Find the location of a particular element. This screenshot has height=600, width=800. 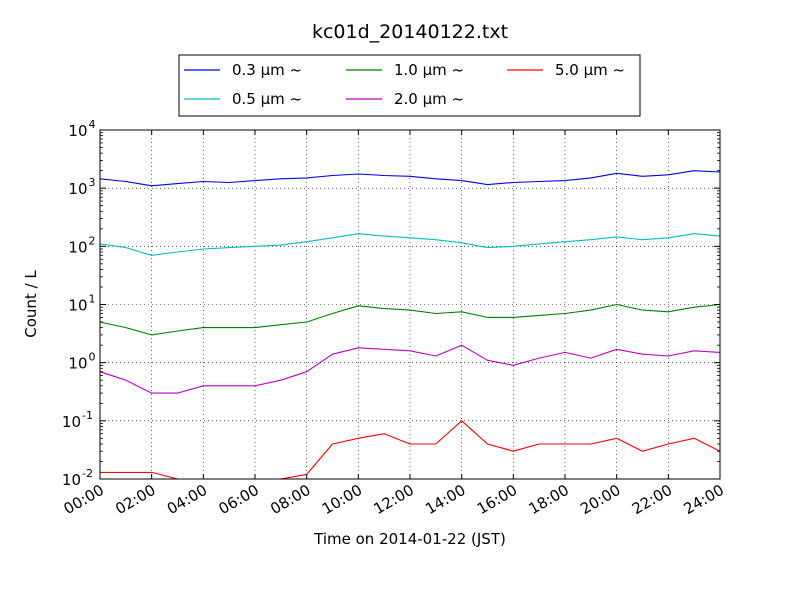

x-tick-label: 16:00 is located at coordinates (497, 499).